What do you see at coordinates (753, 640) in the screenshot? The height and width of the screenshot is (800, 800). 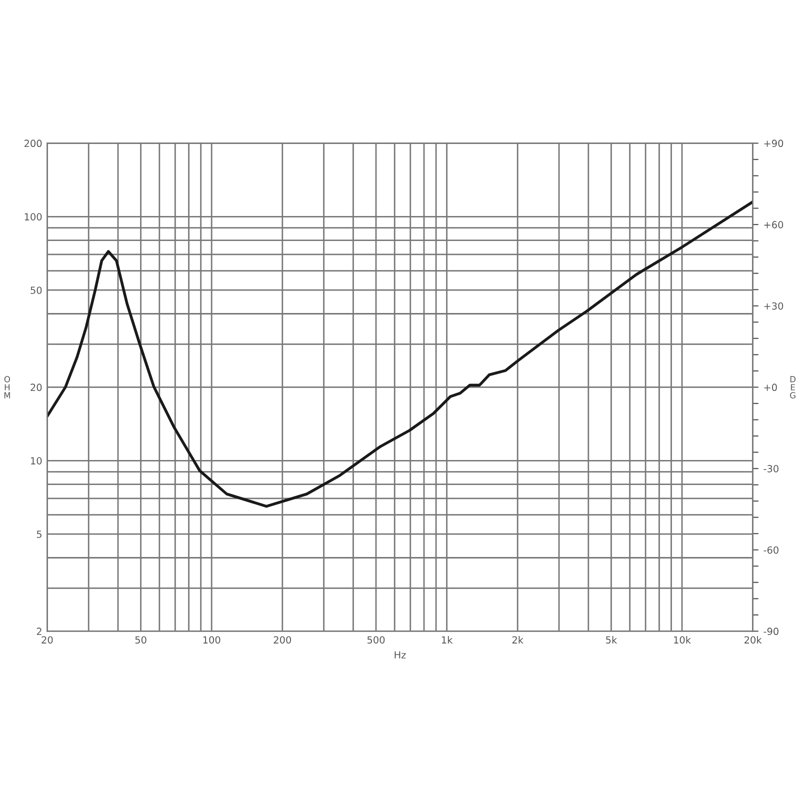 I see `x-tick-label: 20k` at bounding box center [753, 640].